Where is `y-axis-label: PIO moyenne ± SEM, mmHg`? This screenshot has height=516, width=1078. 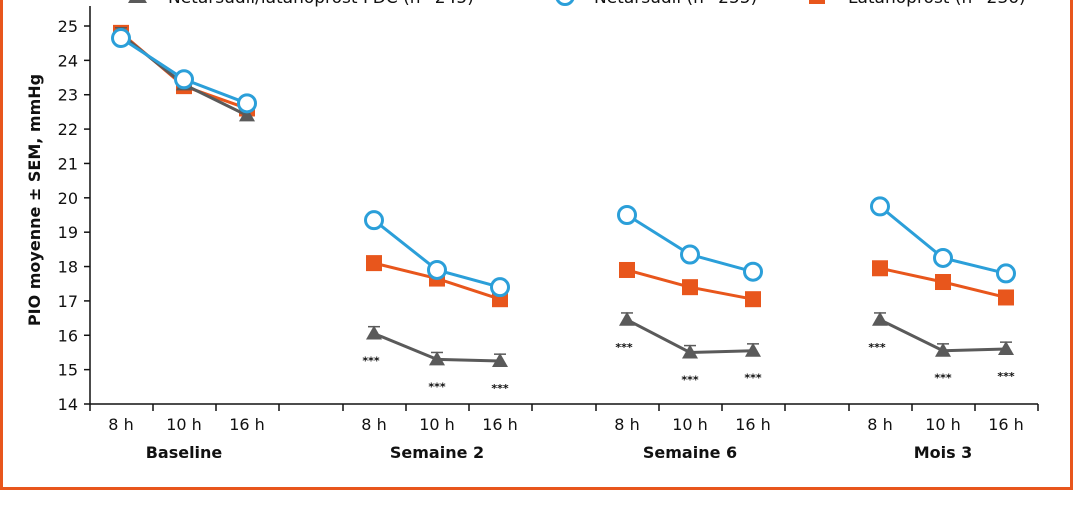
y-axis-label: PIO moyenne ± SEM, mmHg is located at coordinates (34, 200).